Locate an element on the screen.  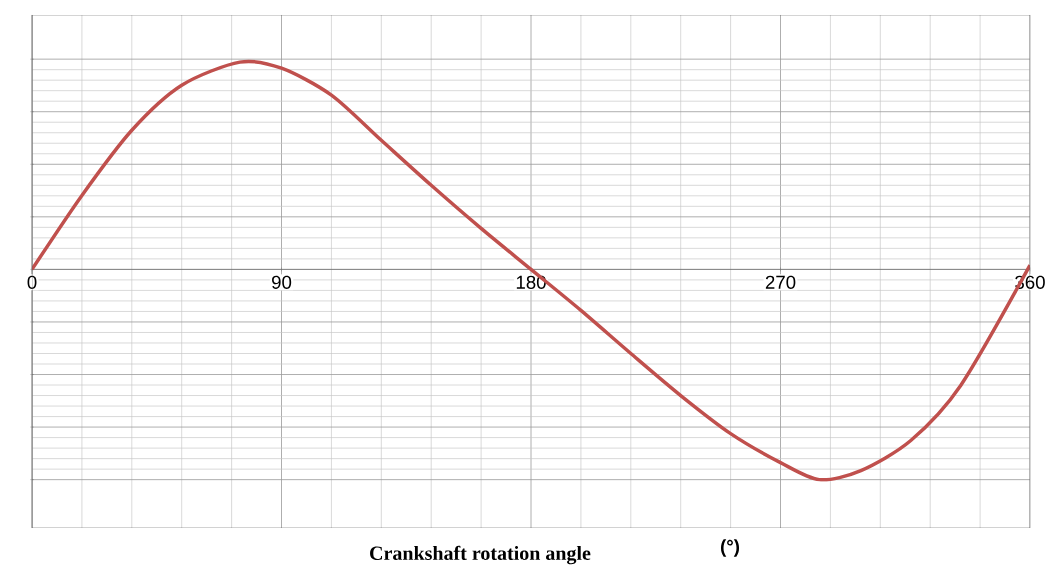
x-axis-title: Crankshaft rotation angle is located at coordinates (480, 555).